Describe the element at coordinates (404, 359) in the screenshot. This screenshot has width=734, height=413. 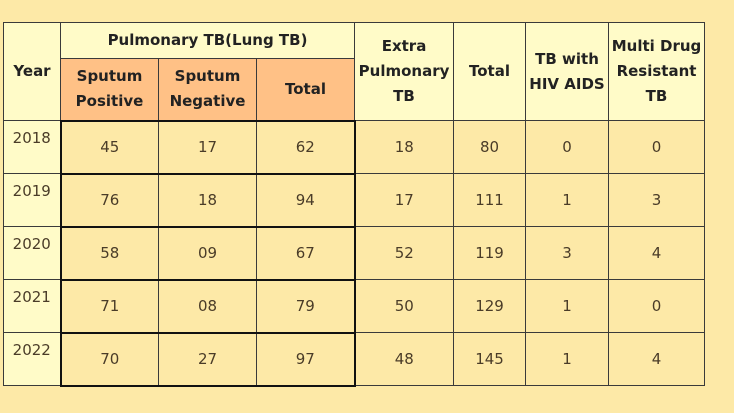
I see `extra-pulmonary-cell: 48` at that location.